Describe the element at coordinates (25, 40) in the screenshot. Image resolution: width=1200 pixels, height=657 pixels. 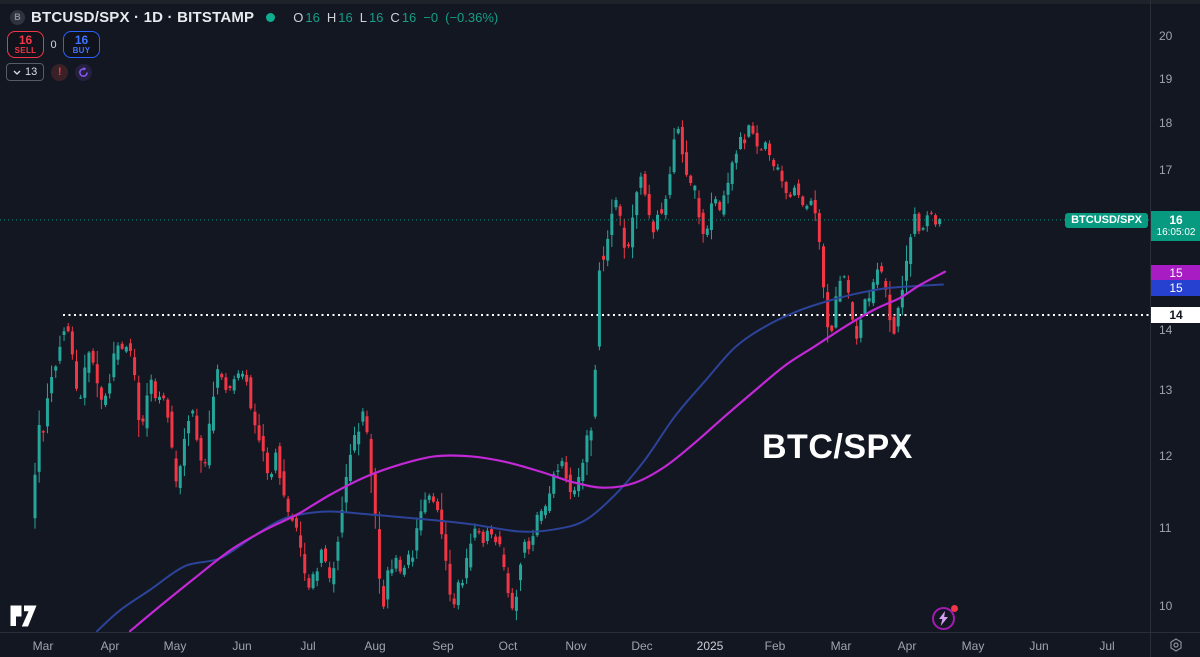
I see `sell-price: 16` at that location.